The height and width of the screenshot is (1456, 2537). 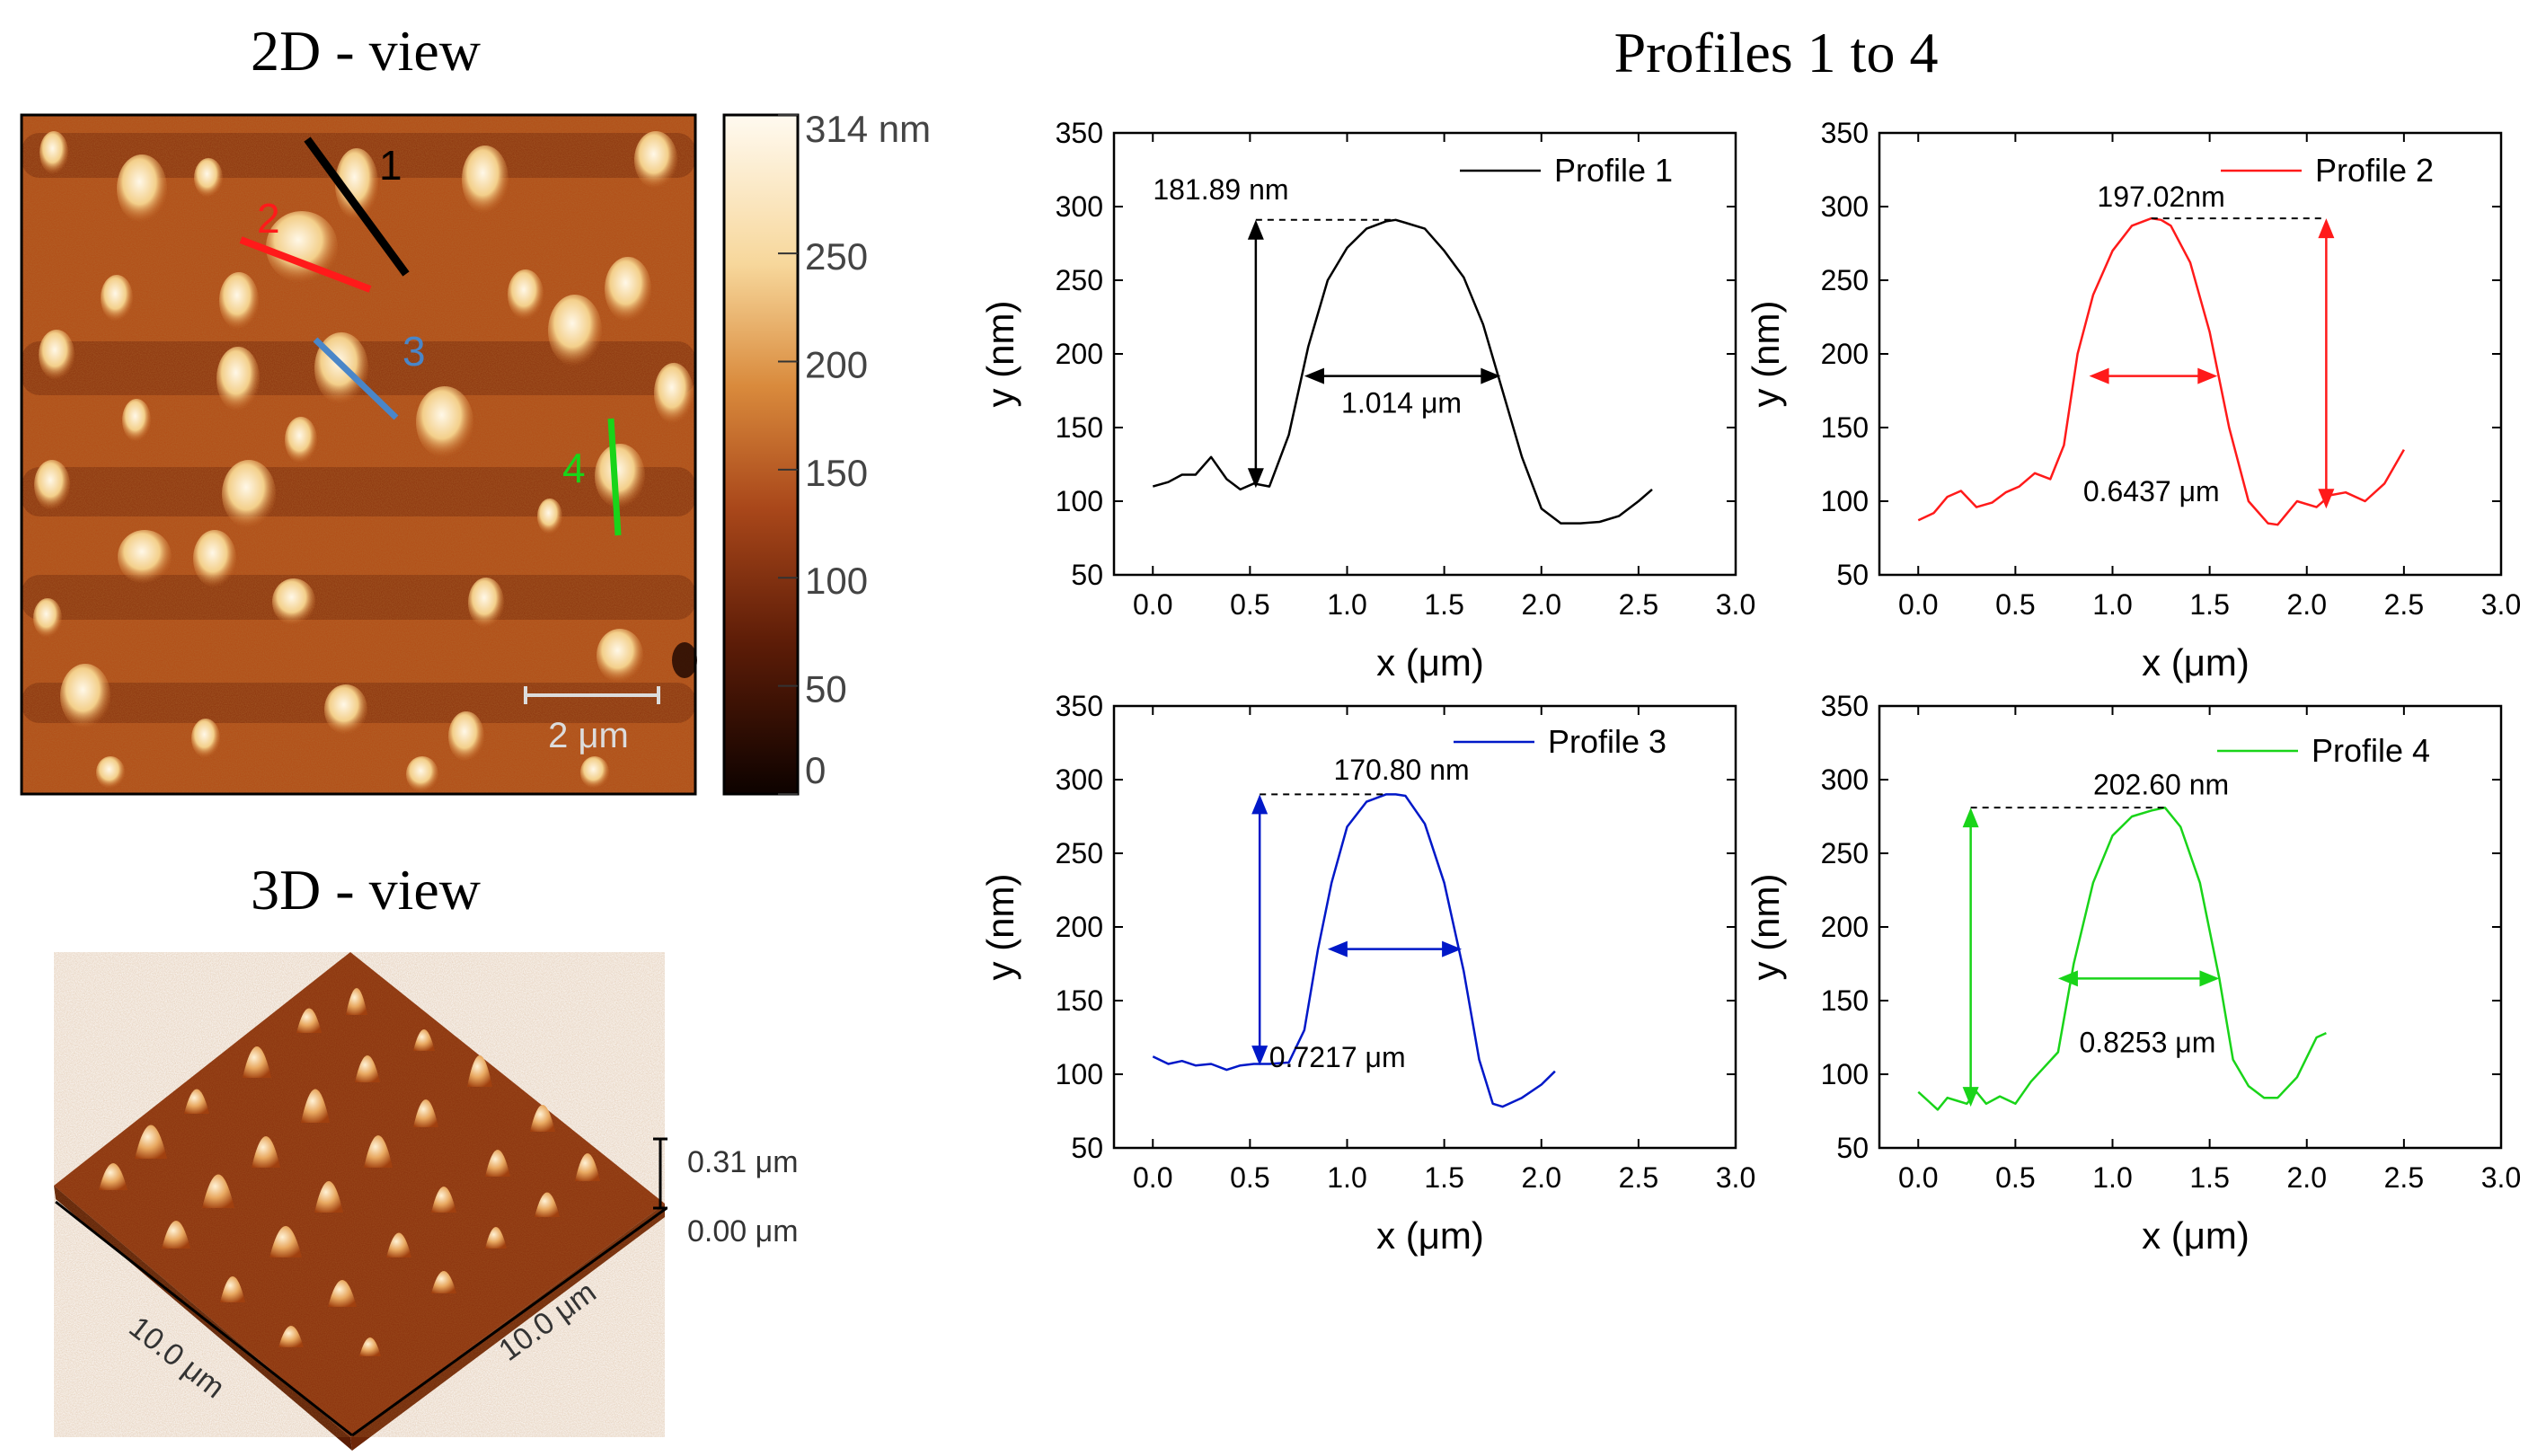 What do you see at coordinates (426, 1201) in the screenshot?
I see `afm-3d-view: 0.31 μm 0.00 μm 10.0 μm 10.0 μm` at bounding box center [426, 1201].